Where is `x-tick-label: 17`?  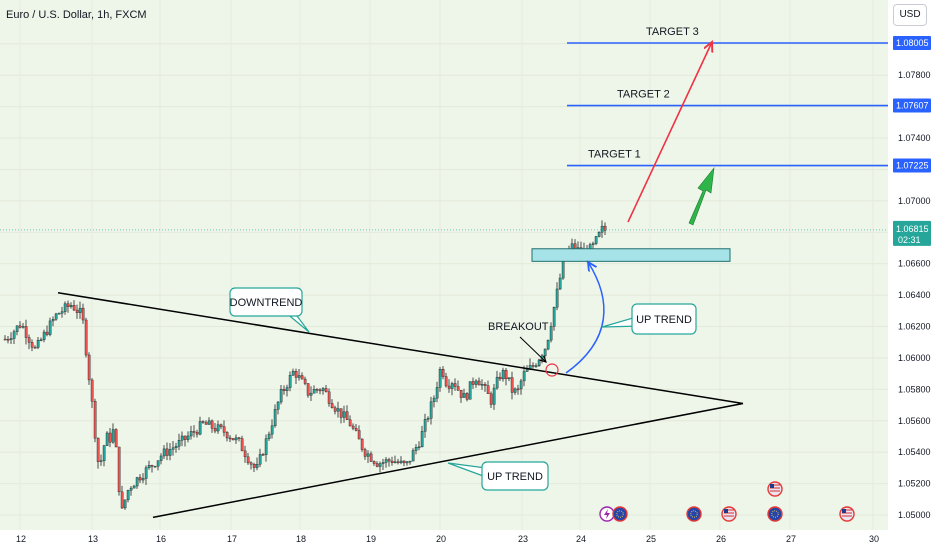
x-tick-label: 17 is located at coordinates (232, 539).